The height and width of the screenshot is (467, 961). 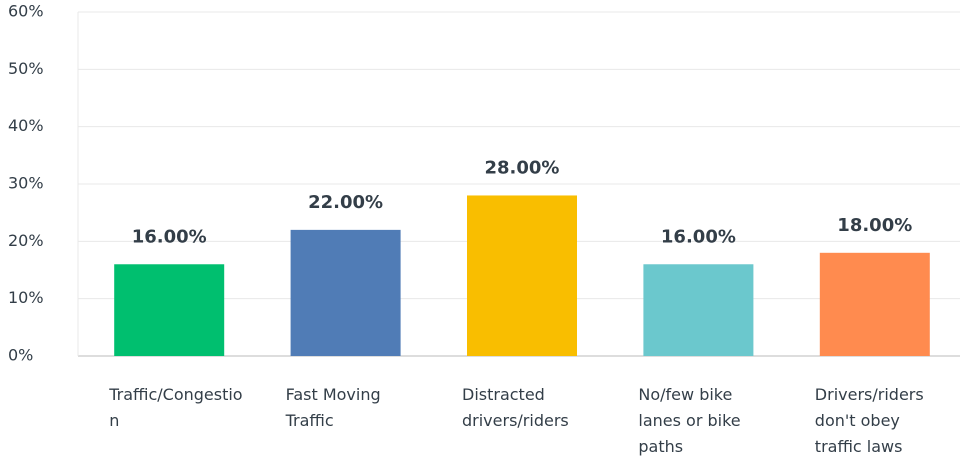 I want to click on y-tick-label: 30%, so click(x=26, y=183).